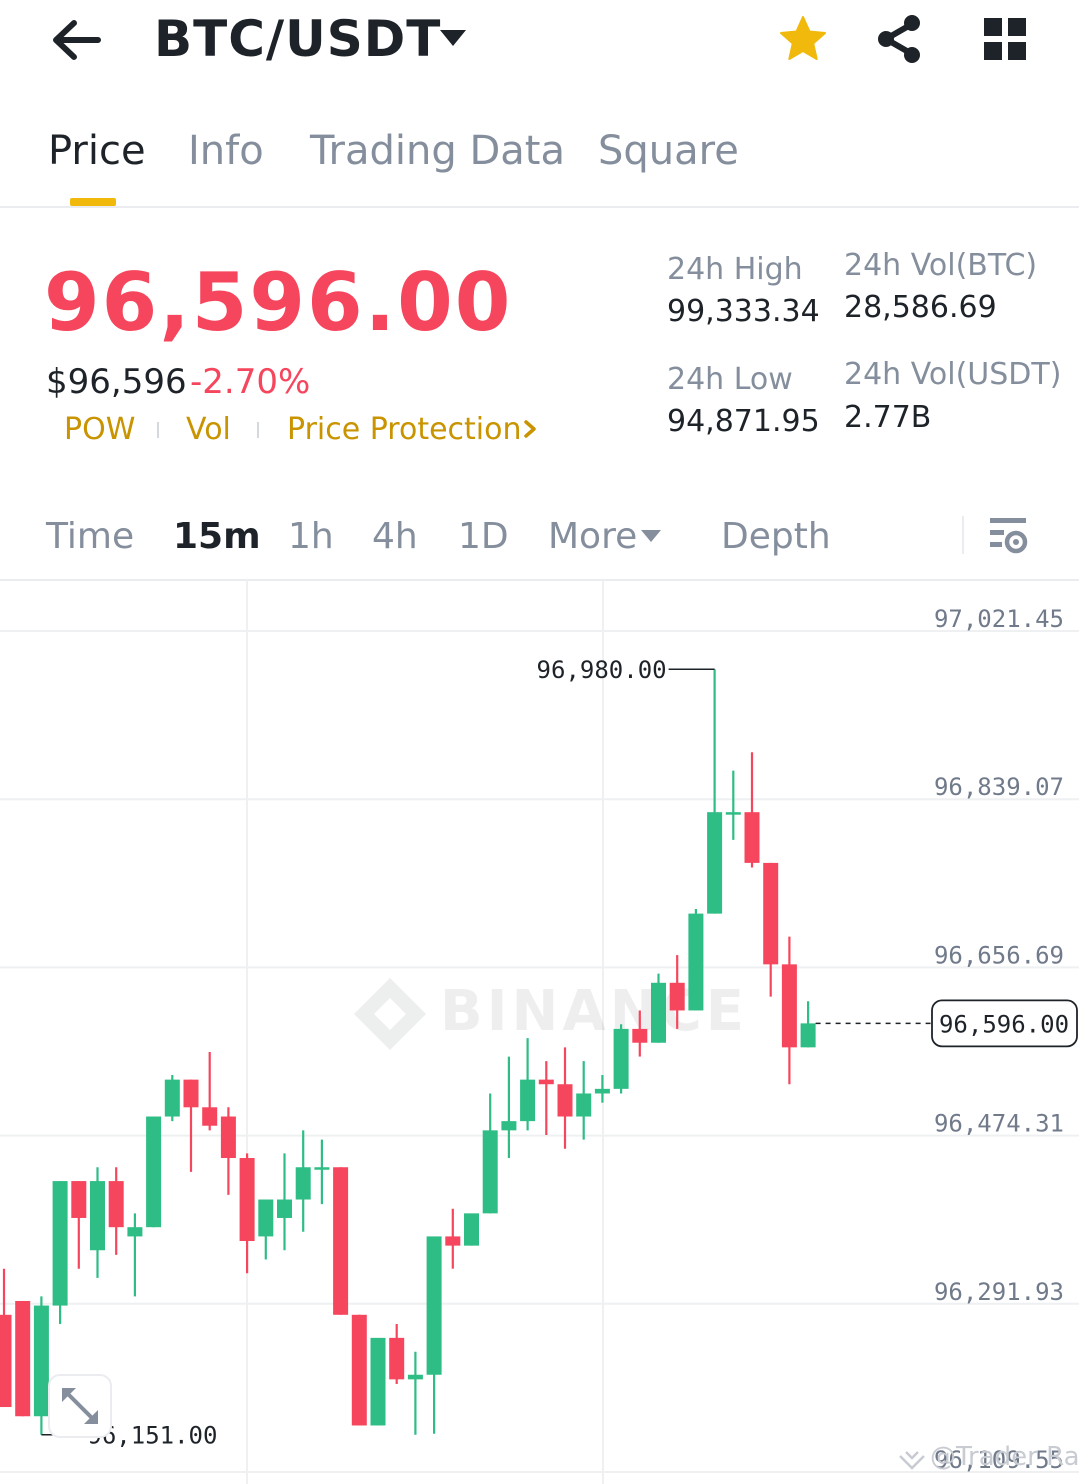  I want to click on tab-price: Price, so click(97, 151).